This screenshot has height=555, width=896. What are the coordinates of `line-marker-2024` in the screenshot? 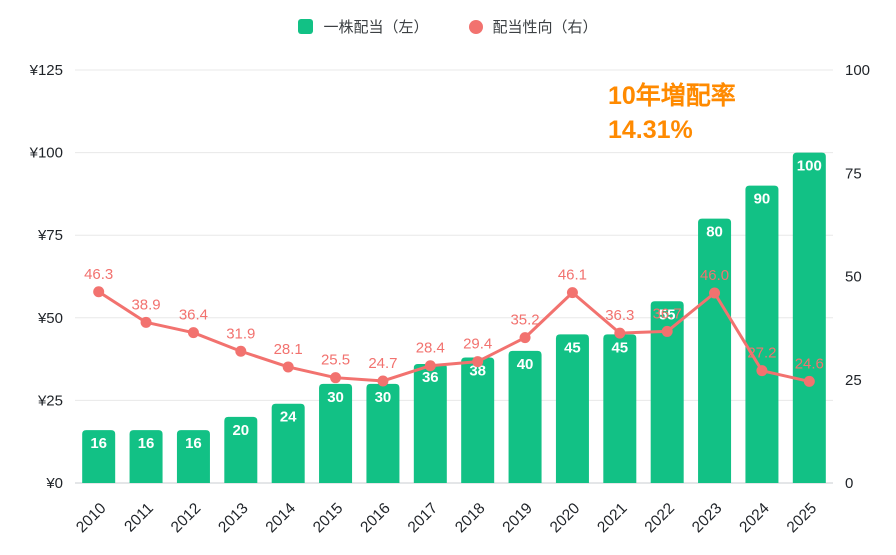 It's located at (762, 371).